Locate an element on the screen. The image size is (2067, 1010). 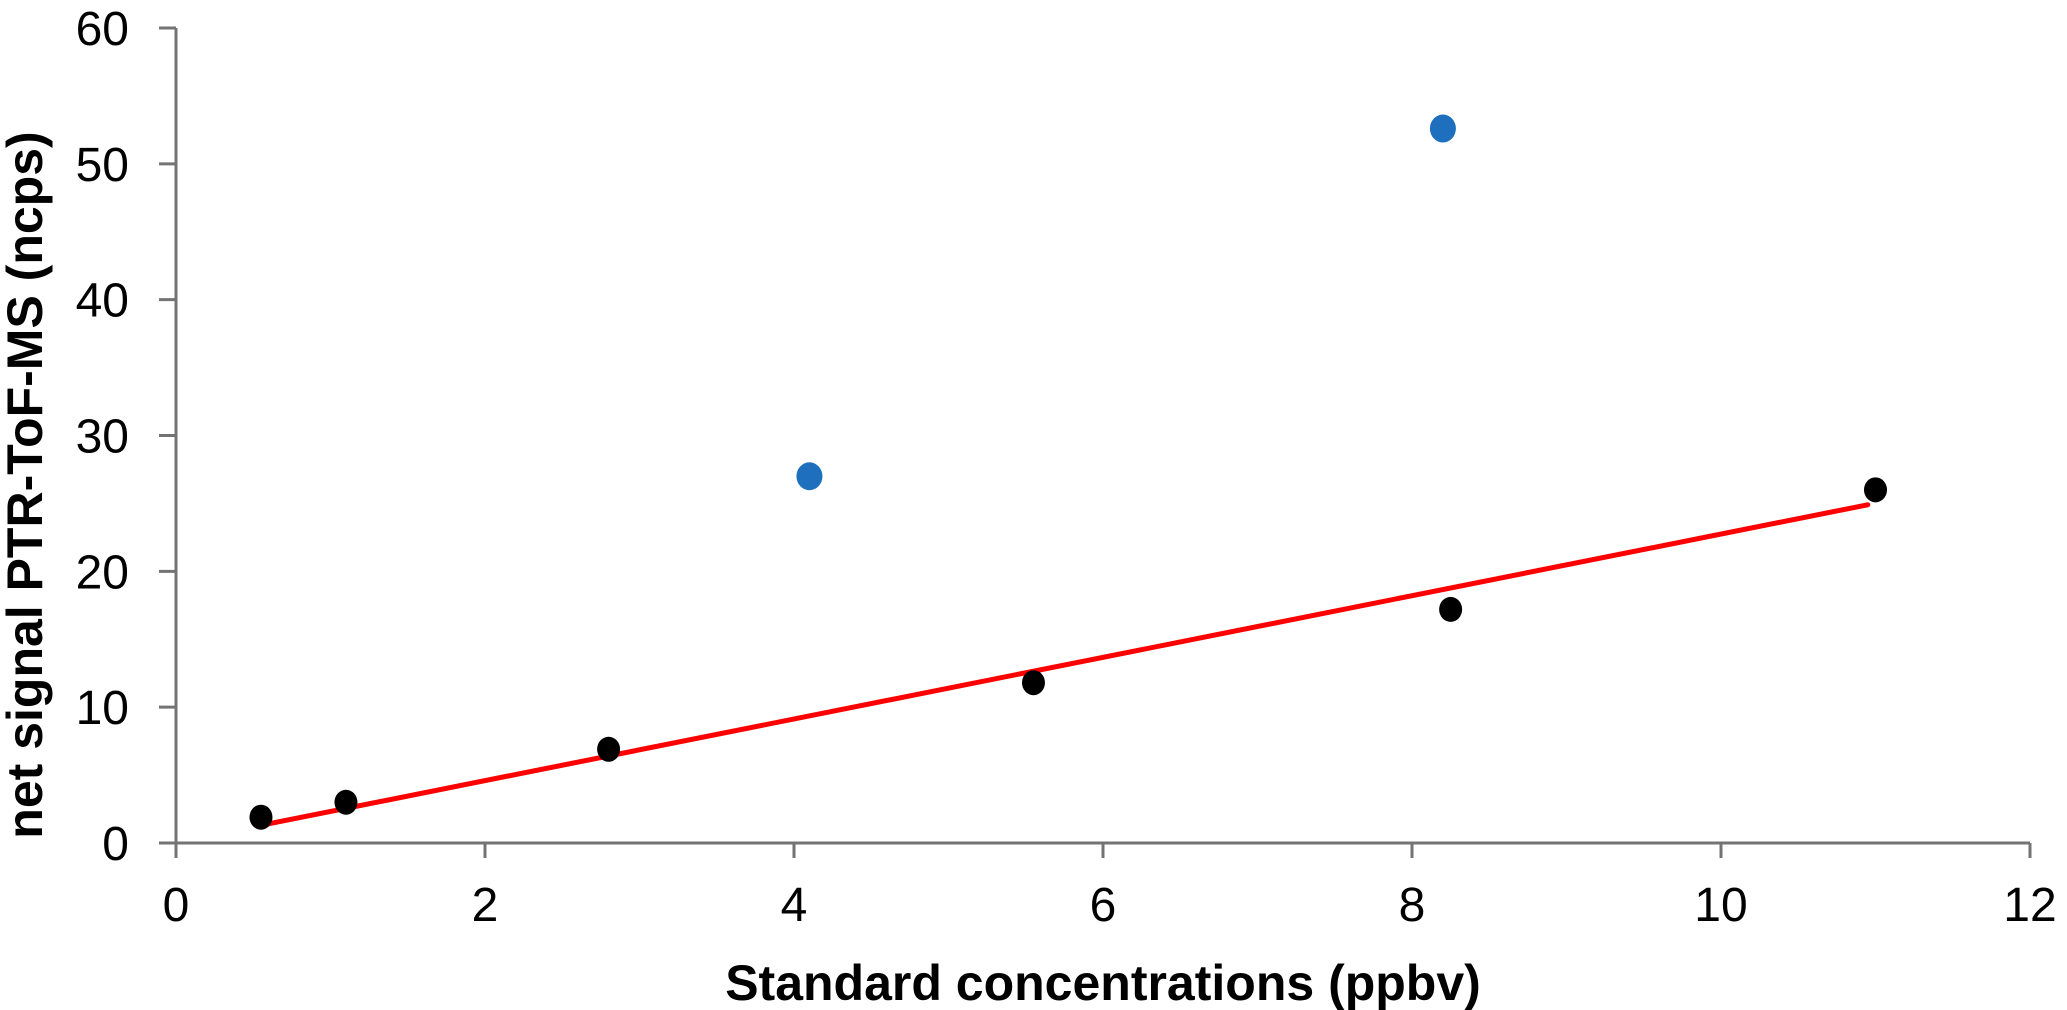
x-tick-label: 2 is located at coordinates (485, 905).